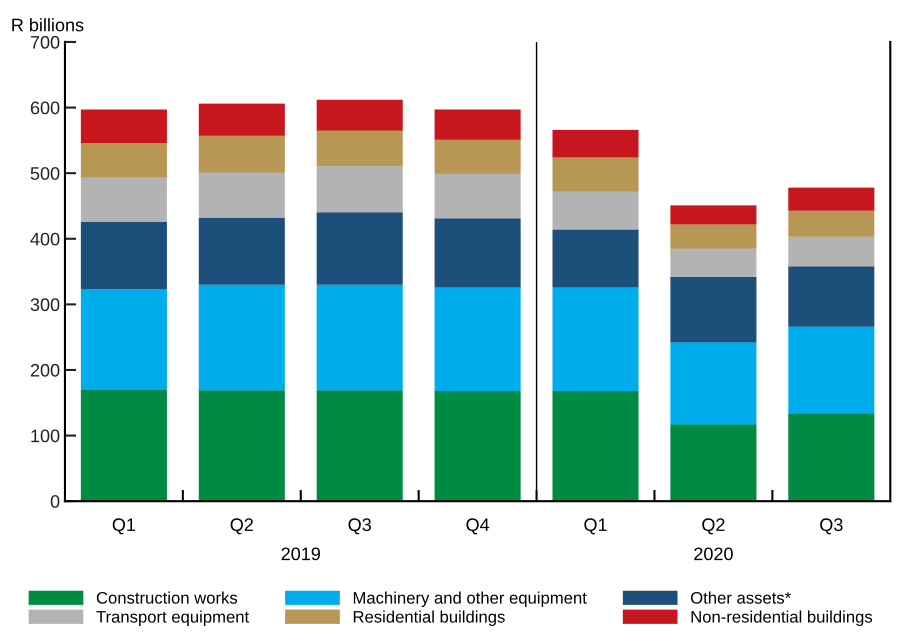 This screenshot has height=636, width=902. I want to click on y-tick-label: 200, so click(45, 370).